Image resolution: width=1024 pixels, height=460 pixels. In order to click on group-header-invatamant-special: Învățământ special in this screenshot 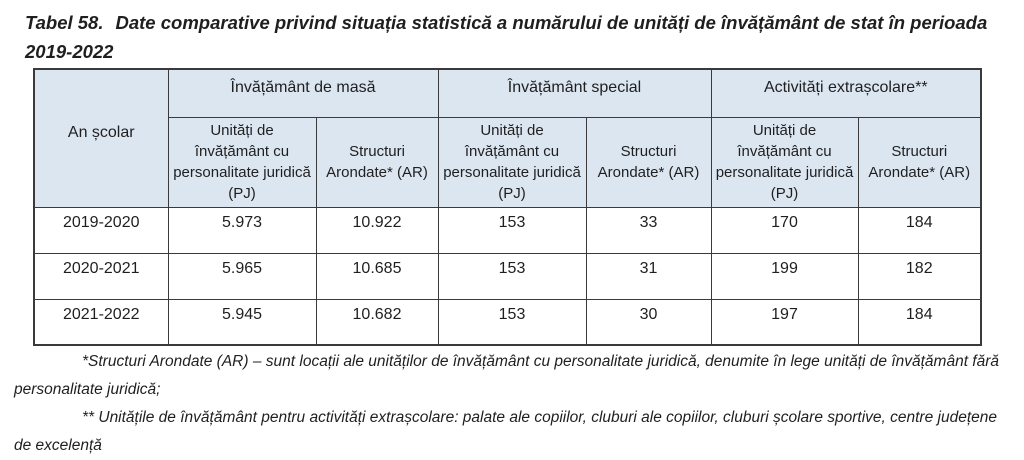, I will do `click(574, 93)`.